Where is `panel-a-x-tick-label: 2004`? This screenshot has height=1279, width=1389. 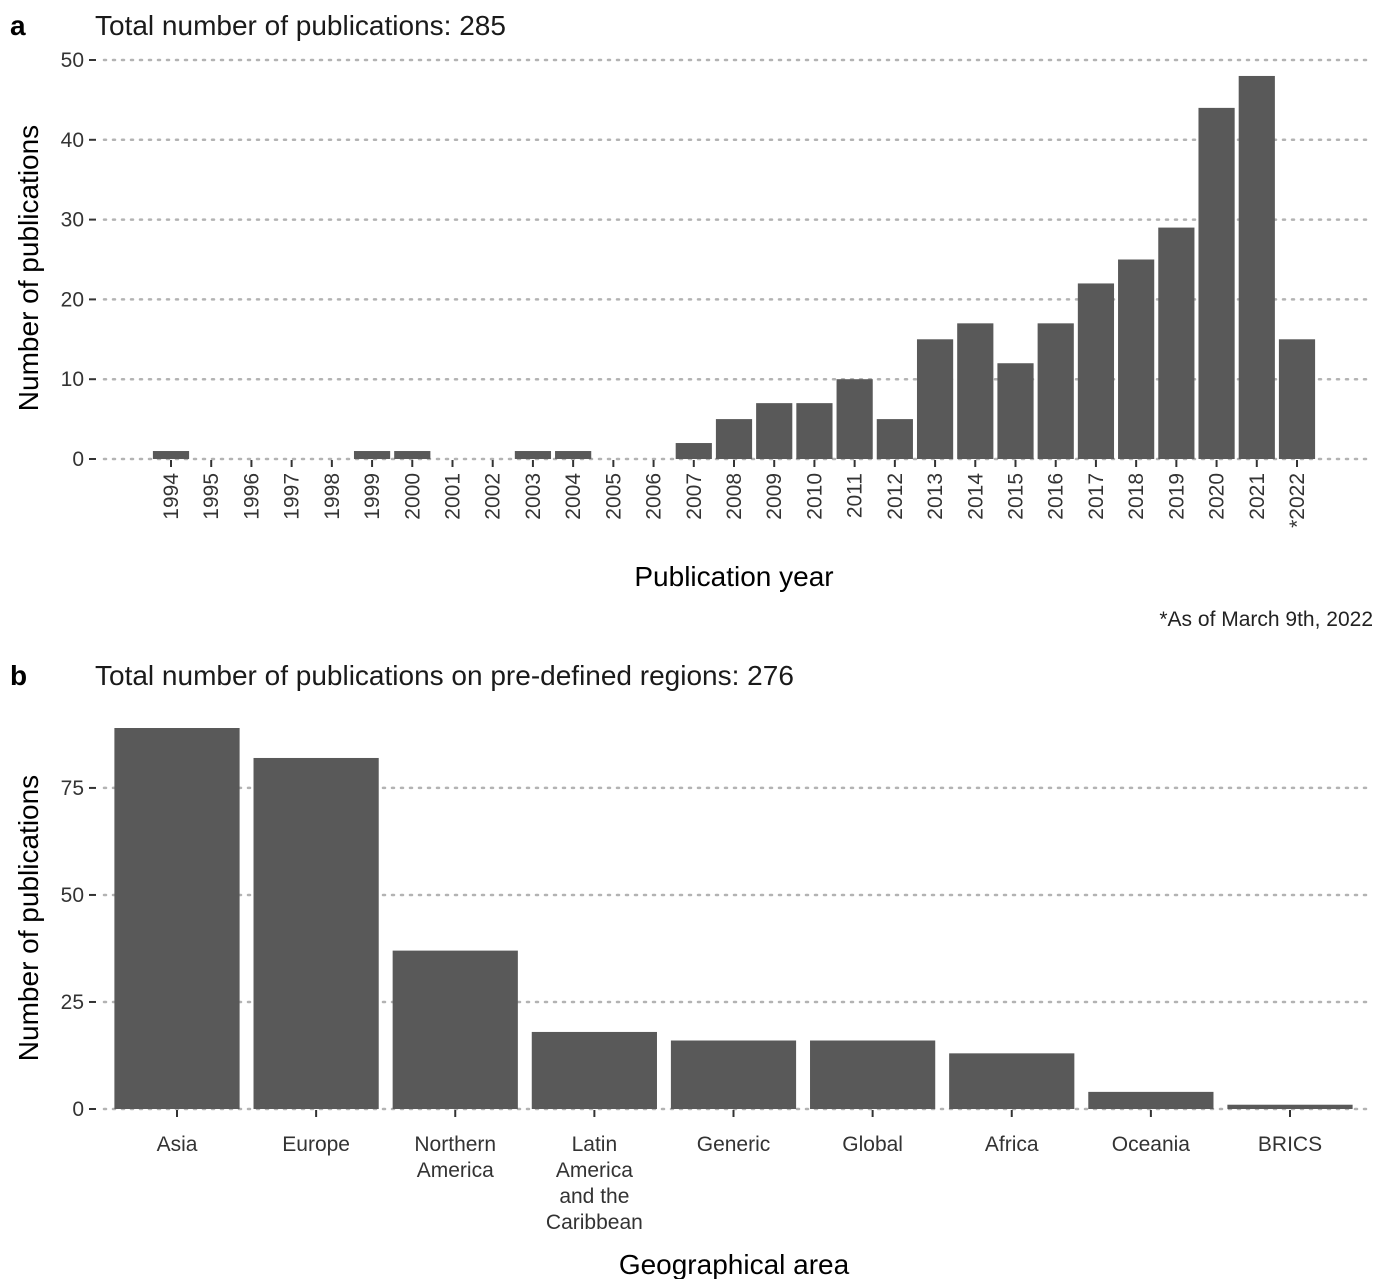
panel-a-x-tick-label: 2004 is located at coordinates (573, 496).